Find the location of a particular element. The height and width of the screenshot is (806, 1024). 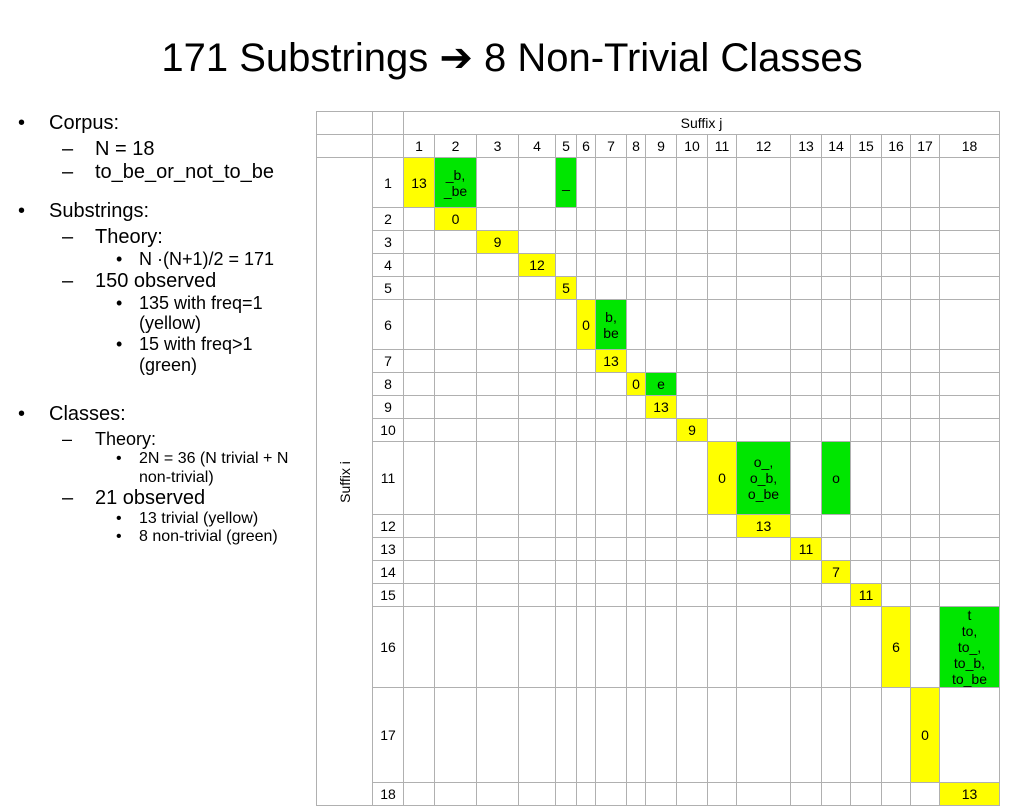

yellow-cell: 5 is located at coordinates (566, 288).